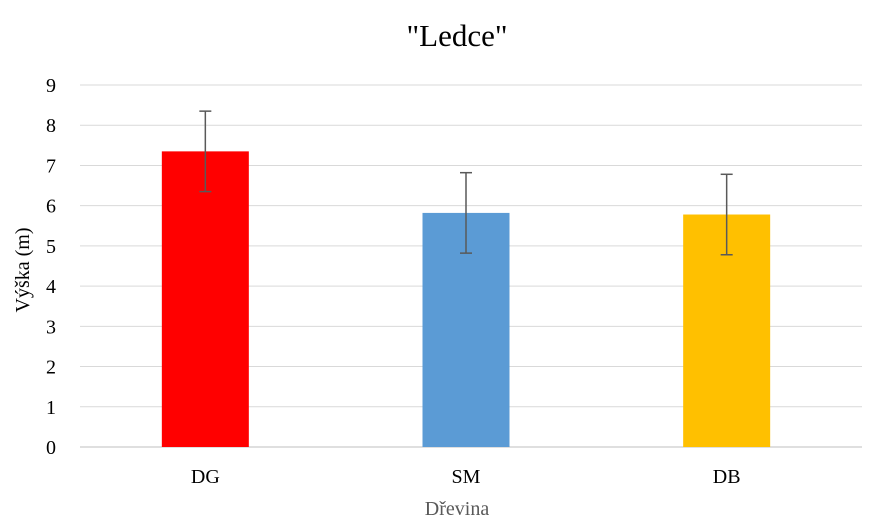 The image size is (891, 526). What do you see at coordinates (51, 247) in the screenshot?
I see `y-tick-label: 5` at bounding box center [51, 247].